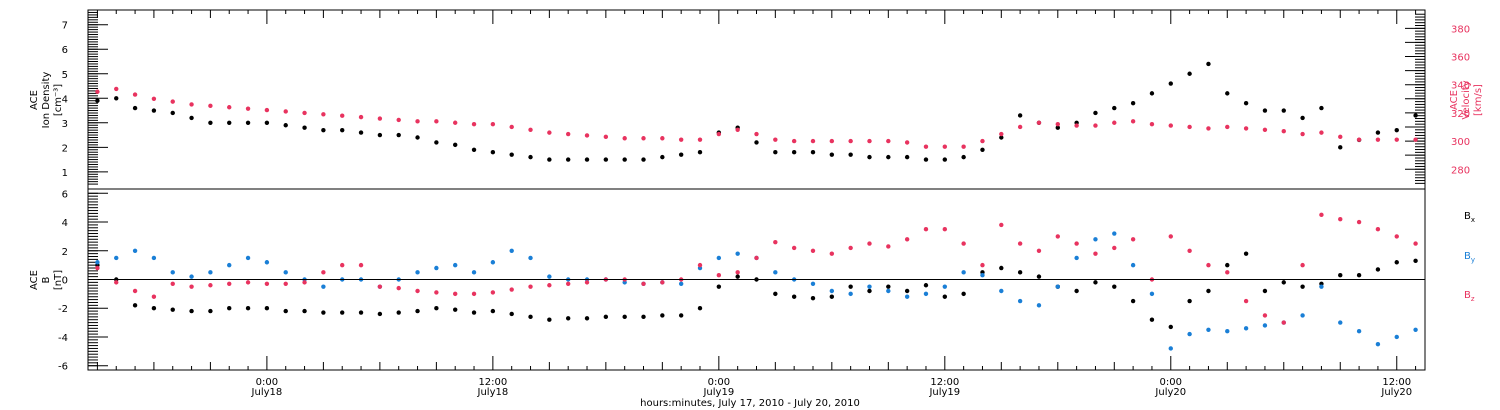 Image resolution: width=1500 pixels, height=410 pixels. What do you see at coordinates (1467, 256) in the screenshot?
I see `legend-By-name: B` at bounding box center [1467, 256].